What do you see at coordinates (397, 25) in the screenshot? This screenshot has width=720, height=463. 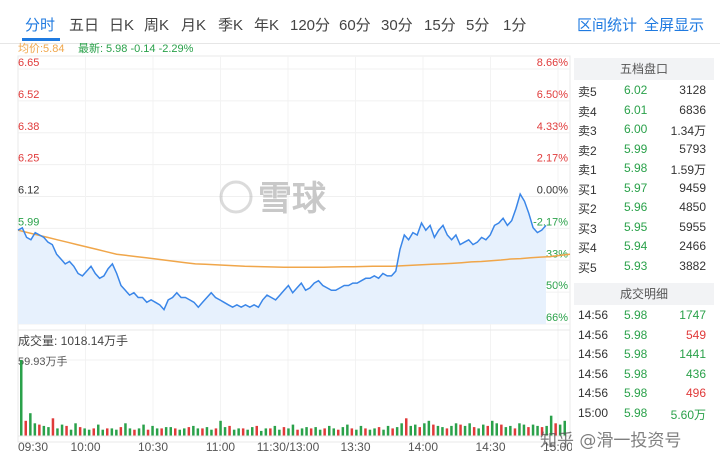 I see `tab-9: 30分` at bounding box center [397, 25].